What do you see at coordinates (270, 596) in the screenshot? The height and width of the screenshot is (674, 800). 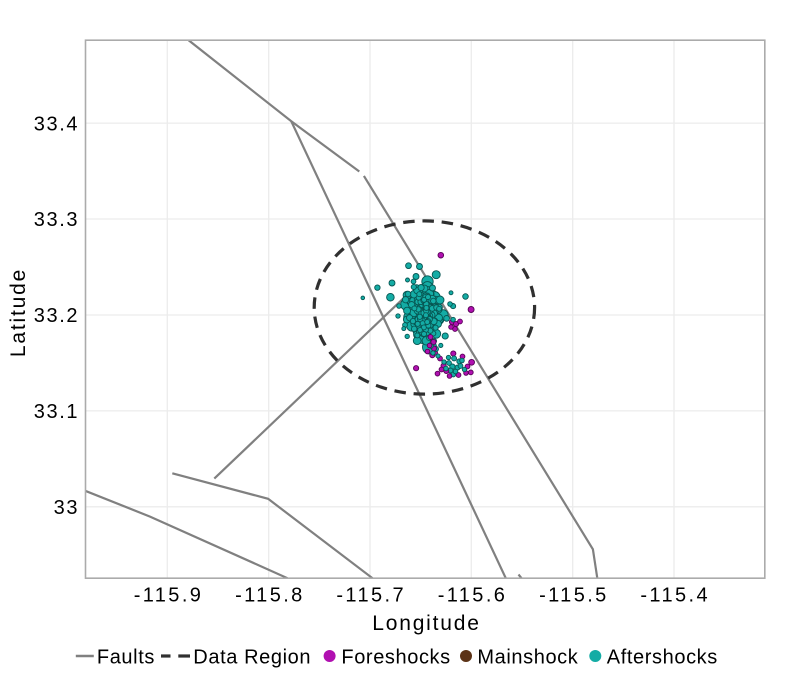 I see `svg-text: -115.8` at bounding box center [270, 596].